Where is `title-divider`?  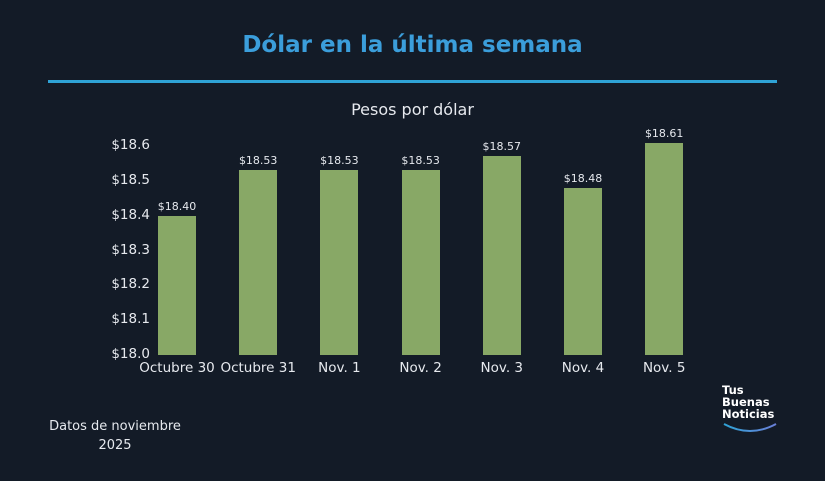 title-divider is located at coordinates (412, 81).